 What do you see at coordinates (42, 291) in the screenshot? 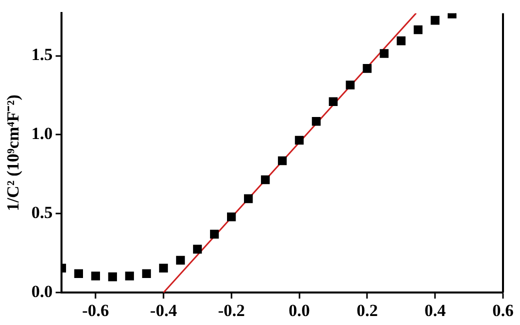
I see `y-tick-label: 0.0` at bounding box center [42, 291].